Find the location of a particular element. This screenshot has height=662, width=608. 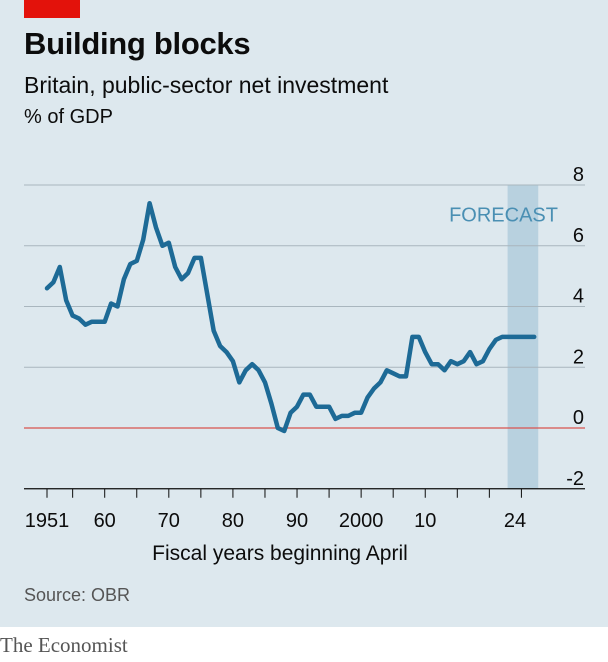

brand-logo: The Economist is located at coordinates (64, 645).